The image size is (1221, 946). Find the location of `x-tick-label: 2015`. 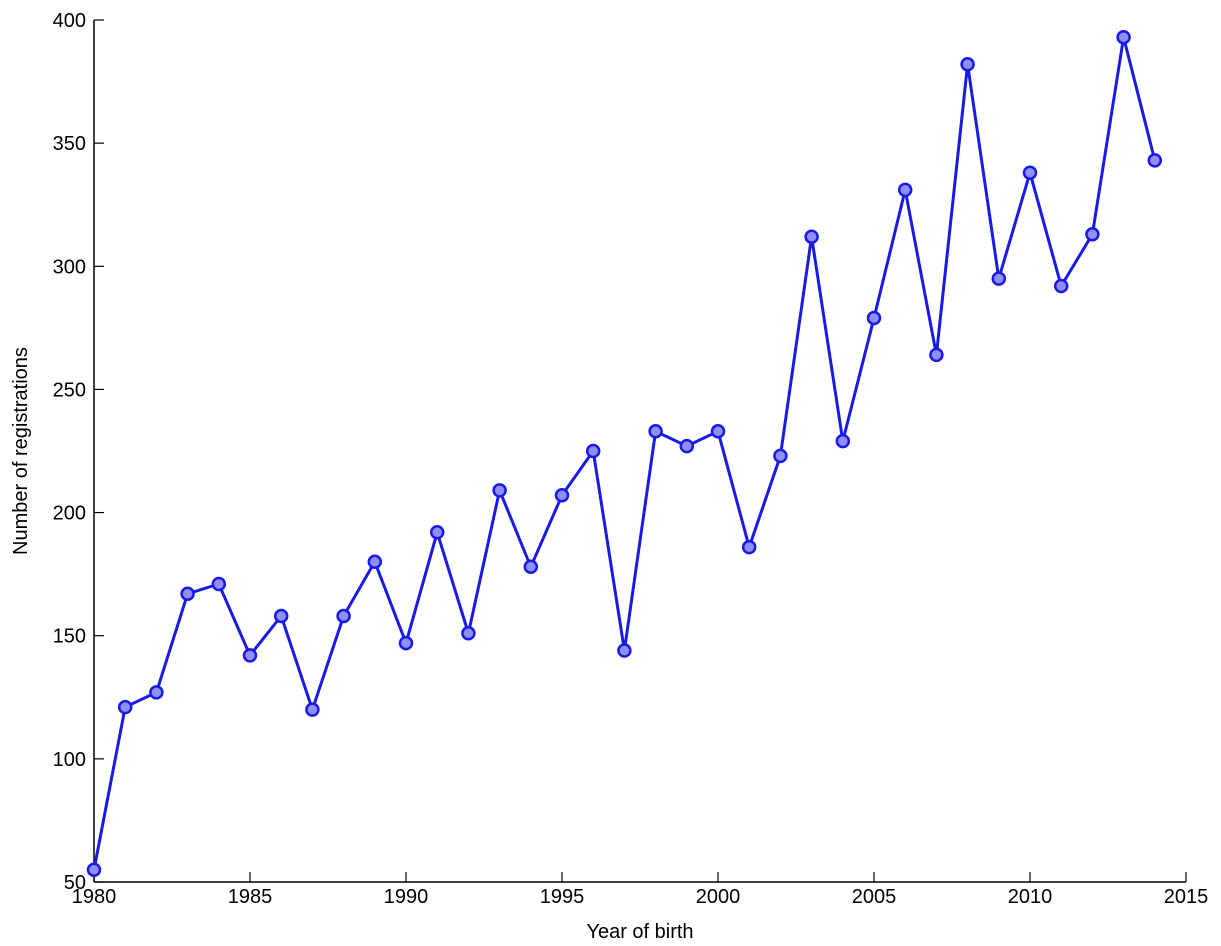

x-tick-label: 2015 is located at coordinates (1186, 897).